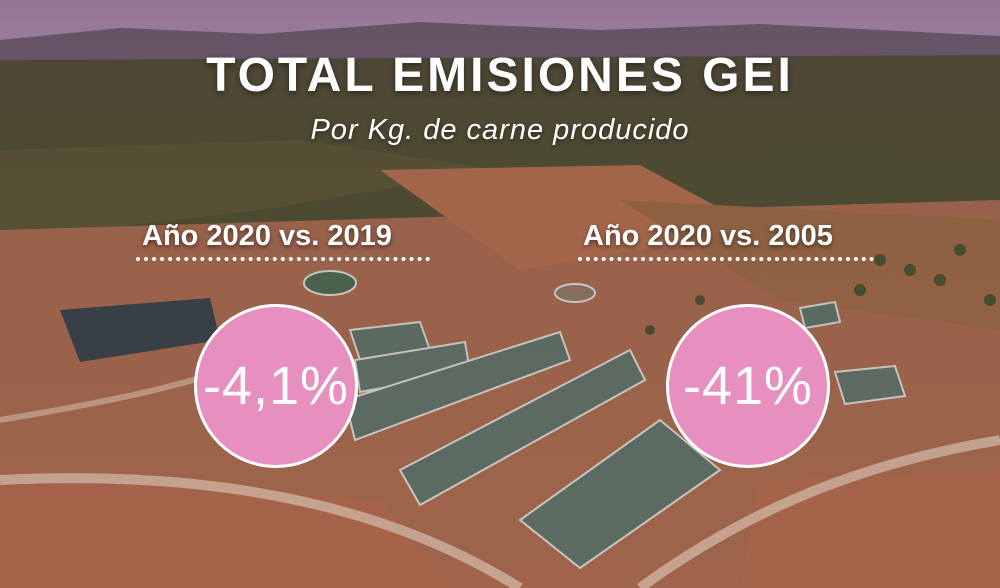  I want to click on value-text-2005: -41%, so click(748, 386).